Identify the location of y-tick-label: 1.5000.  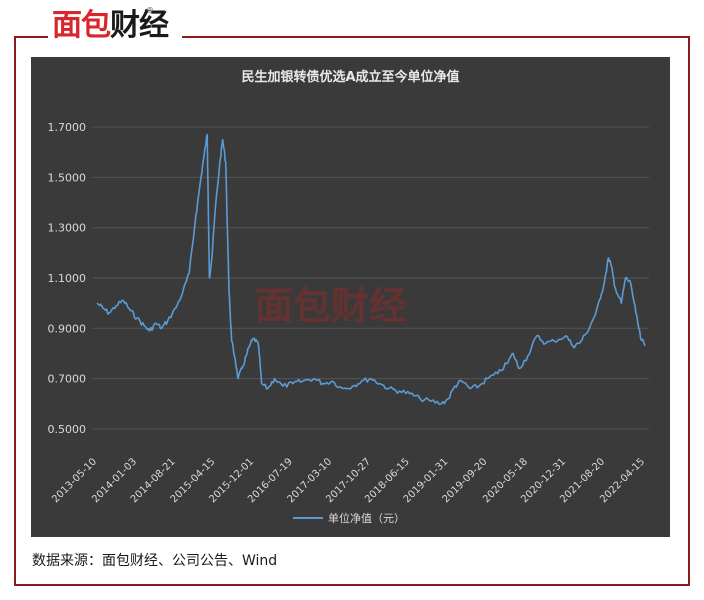
(67, 177).